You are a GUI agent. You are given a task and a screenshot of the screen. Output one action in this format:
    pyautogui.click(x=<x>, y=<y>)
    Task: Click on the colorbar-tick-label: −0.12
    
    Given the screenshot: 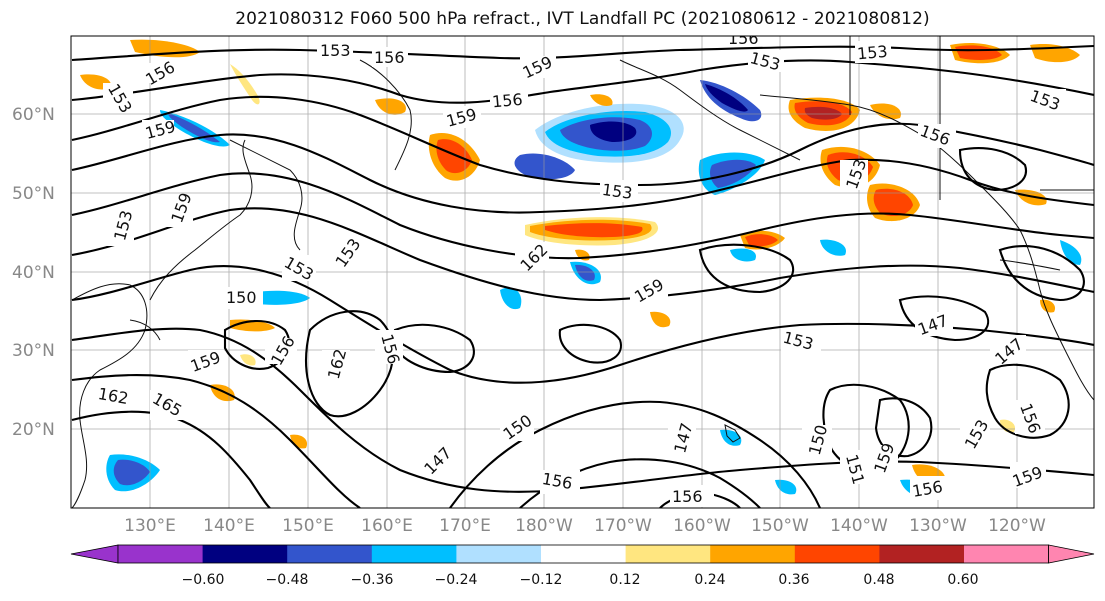 What is the action you would take?
    pyautogui.click(x=541, y=580)
    